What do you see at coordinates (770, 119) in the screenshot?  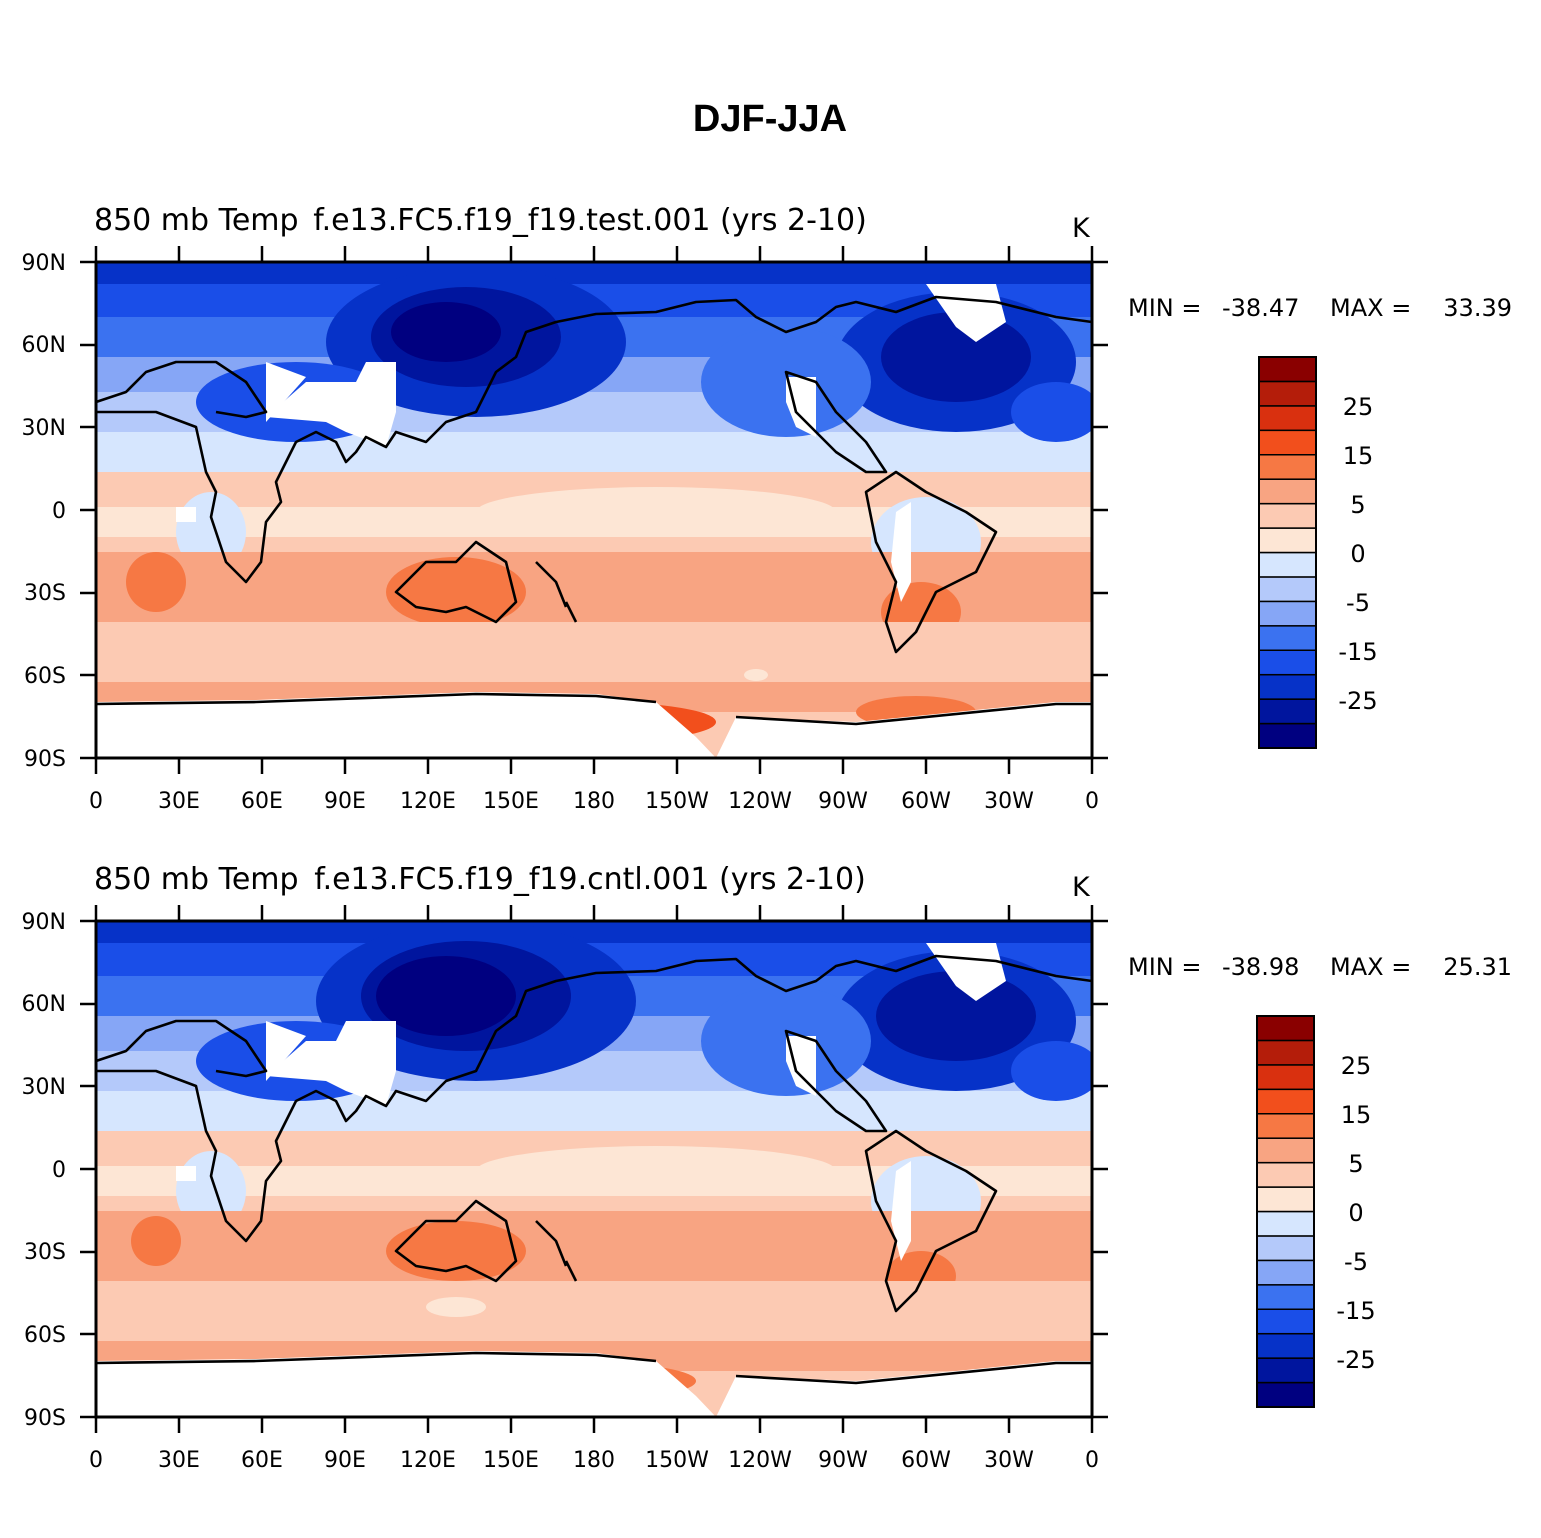 I see `figure-title: DJF-JJA` at bounding box center [770, 119].